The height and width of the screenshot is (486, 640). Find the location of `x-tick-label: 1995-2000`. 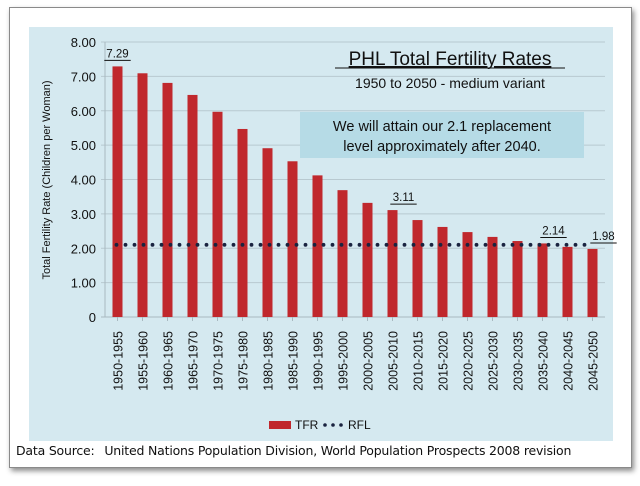

x-tick-label: 1995-2000 is located at coordinates (344, 361).